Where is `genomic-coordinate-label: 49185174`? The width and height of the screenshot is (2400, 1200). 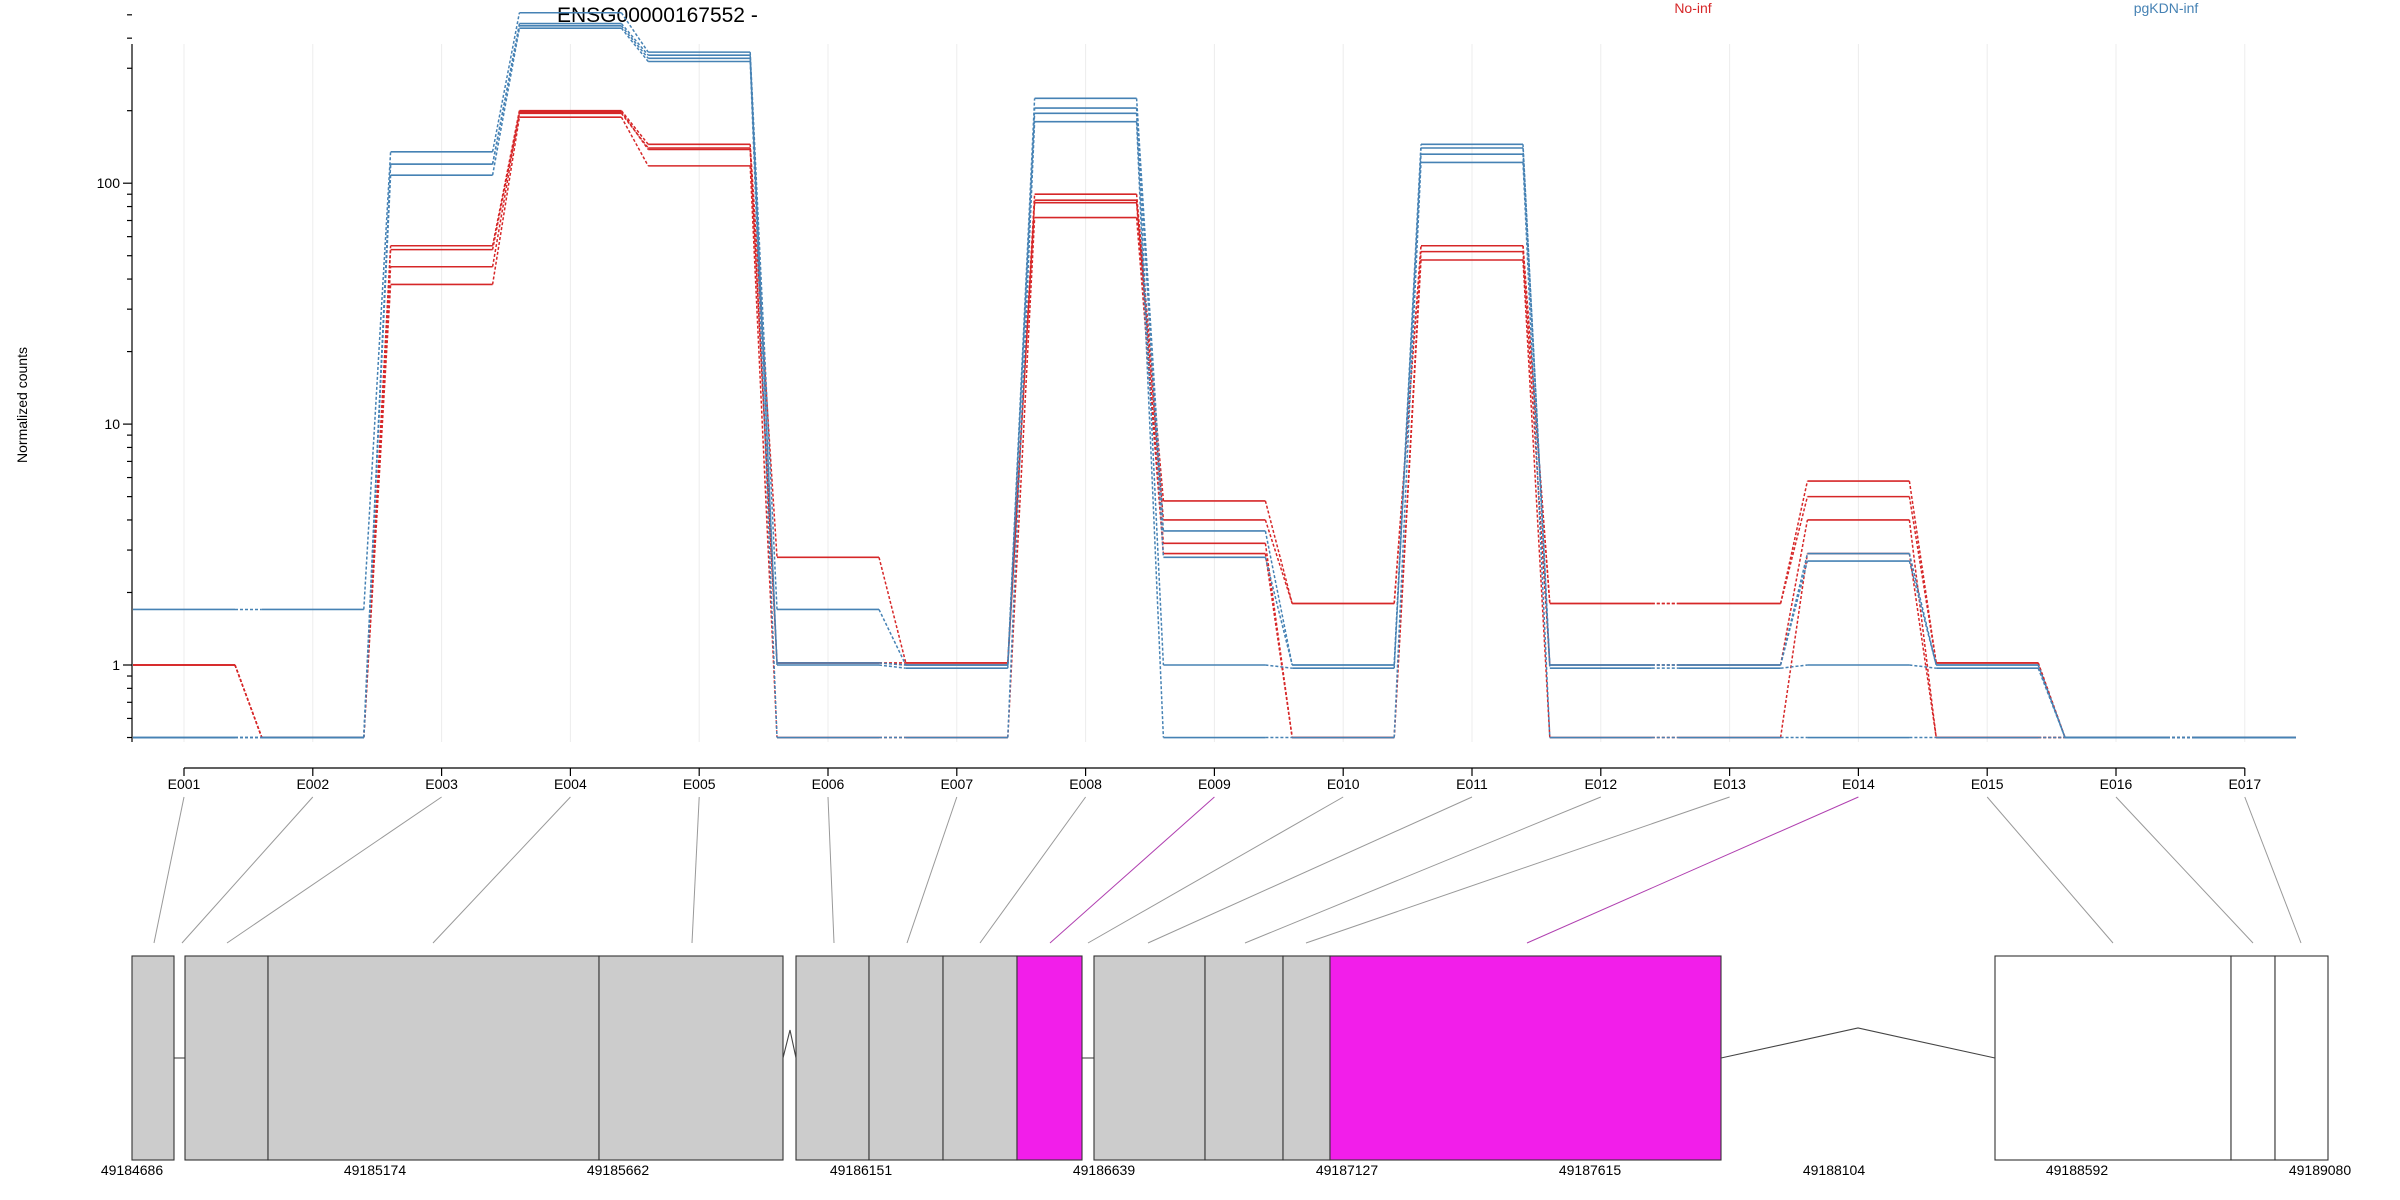 genomic-coordinate-label: 49185174 is located at coordinates (375, 1170).